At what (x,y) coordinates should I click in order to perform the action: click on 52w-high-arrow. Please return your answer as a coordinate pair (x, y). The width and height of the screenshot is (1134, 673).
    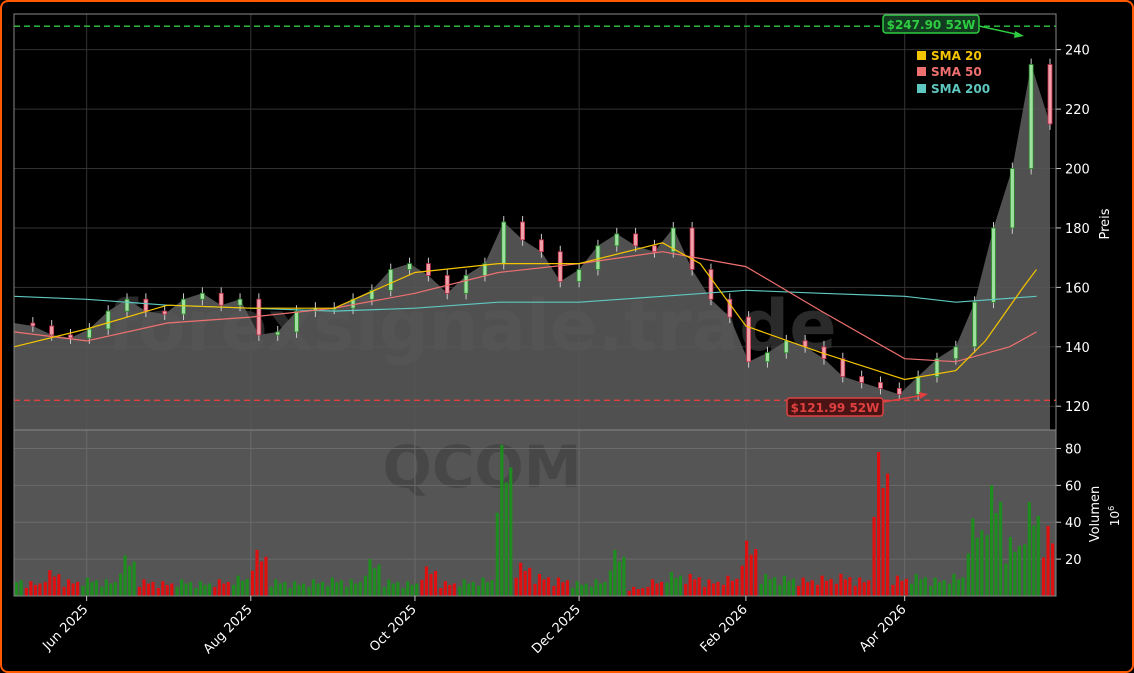
    Looking at the image, I should click on (999, 30).